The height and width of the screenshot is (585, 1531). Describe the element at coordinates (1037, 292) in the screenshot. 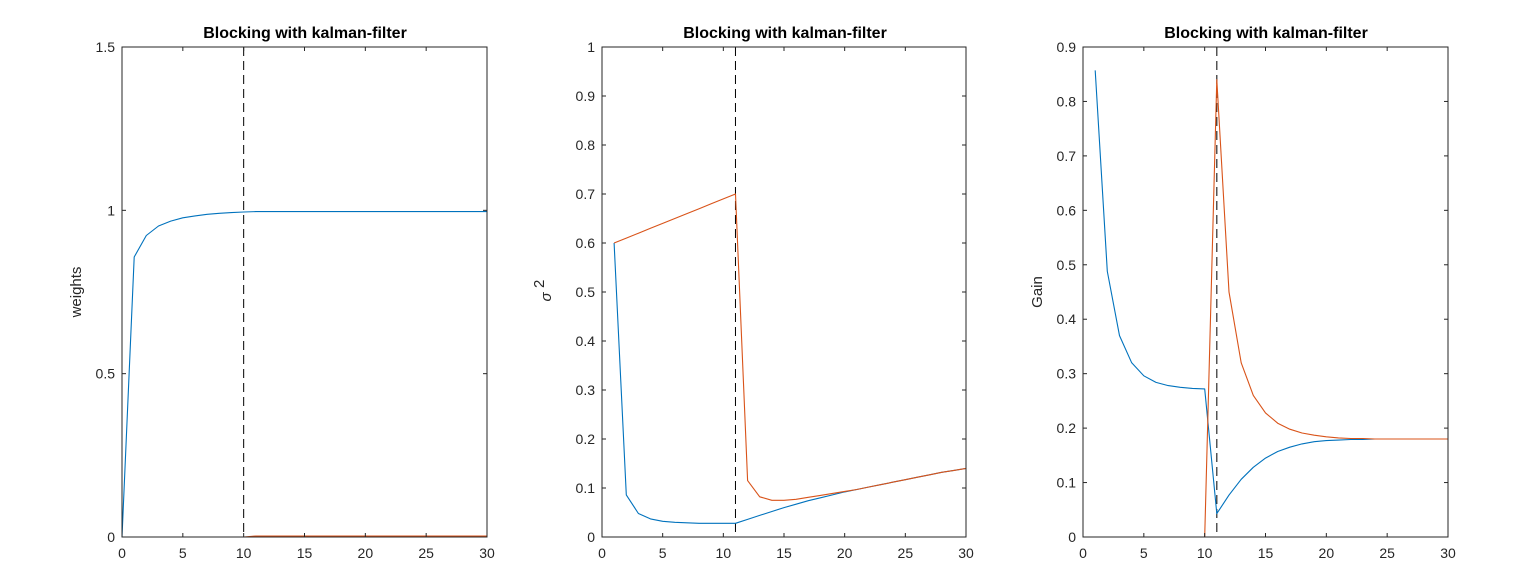

I see `y-axis-label: Gain` at that location.